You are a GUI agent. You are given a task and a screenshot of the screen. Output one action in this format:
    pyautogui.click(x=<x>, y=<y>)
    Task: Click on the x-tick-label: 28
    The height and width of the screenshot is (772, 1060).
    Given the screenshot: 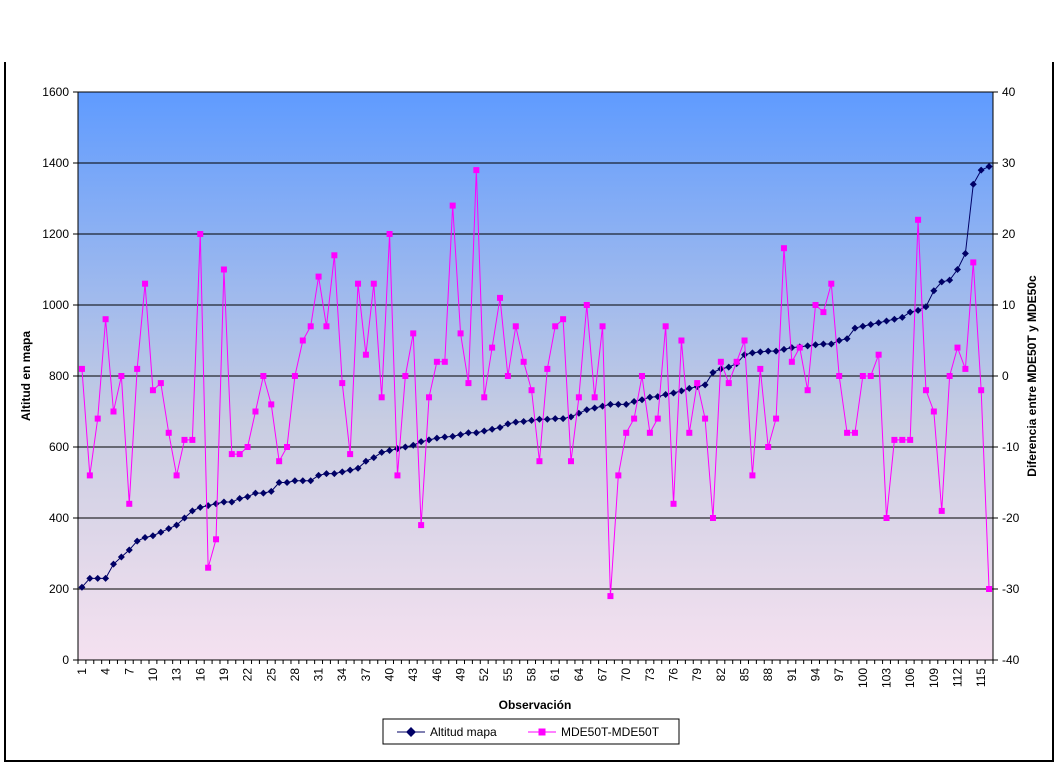 What is the action you would take?
    pyautogui.click(x=295, y=675)
    